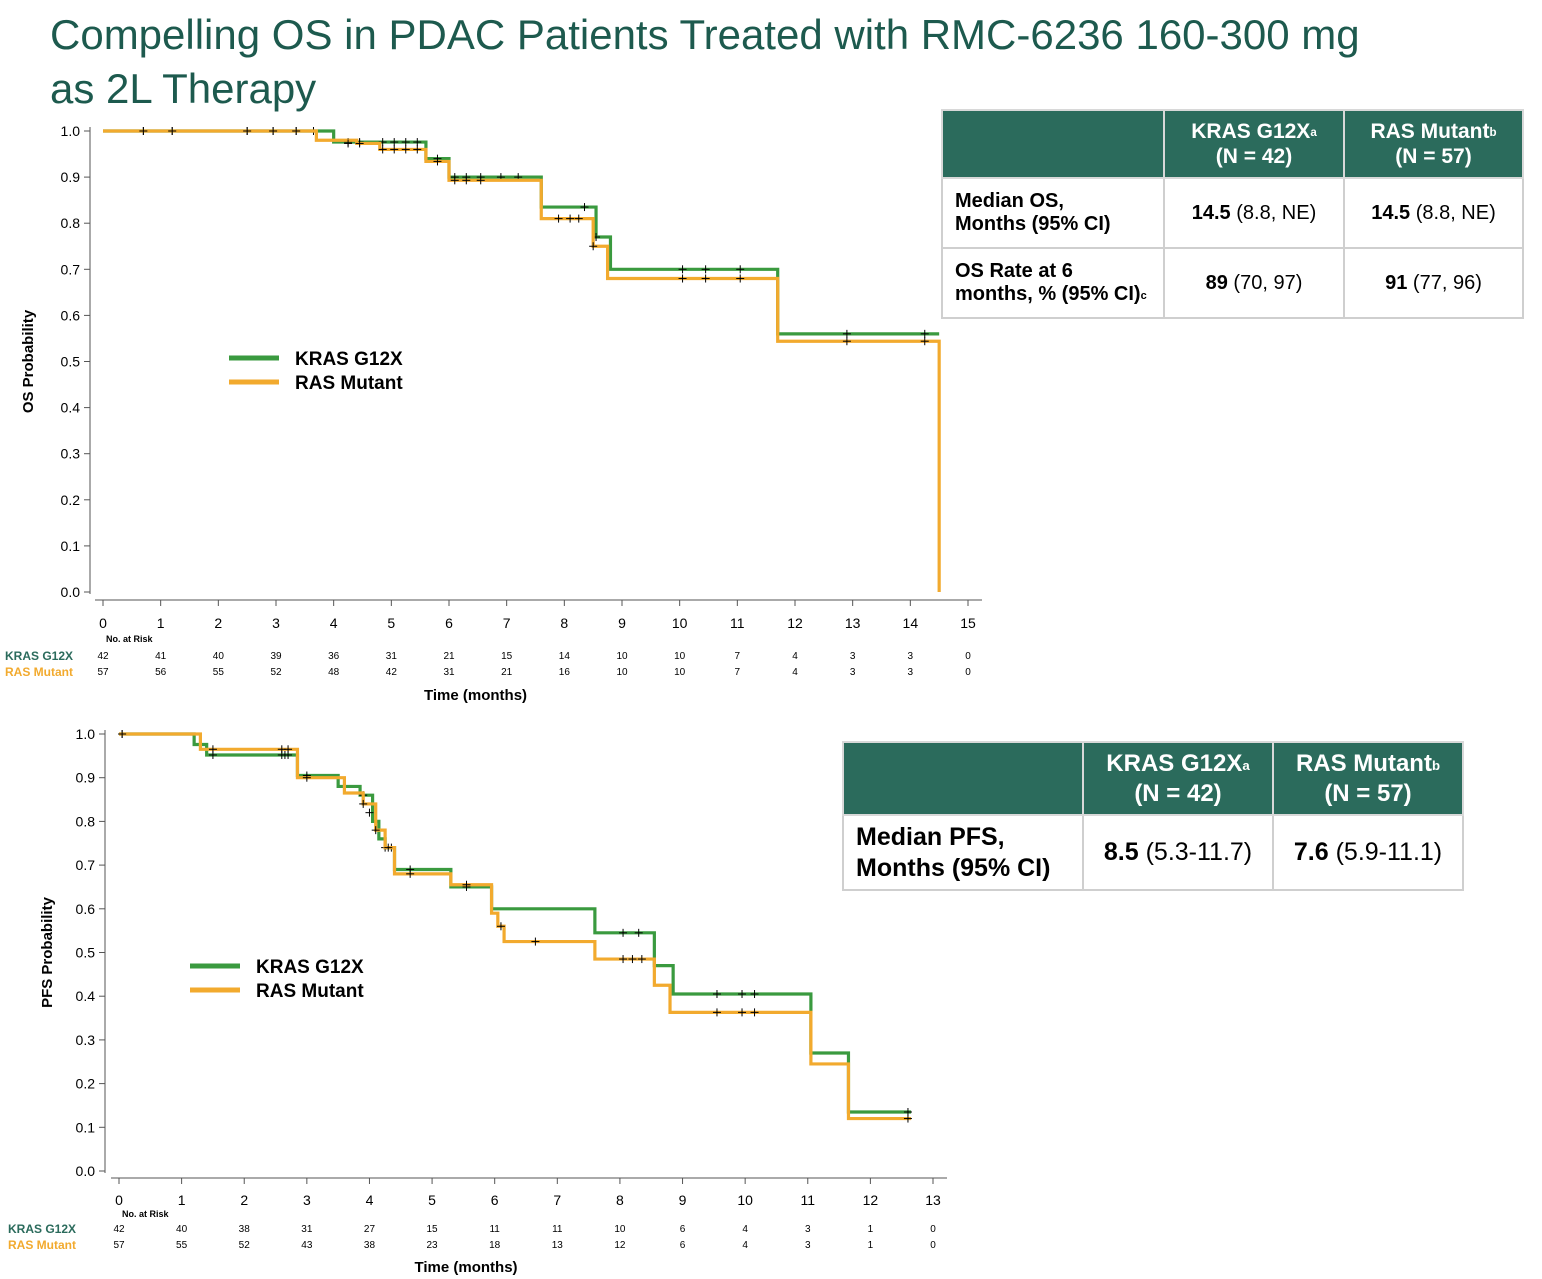  I want to click on os-risk-count-kras: 14, so click(565, 656).